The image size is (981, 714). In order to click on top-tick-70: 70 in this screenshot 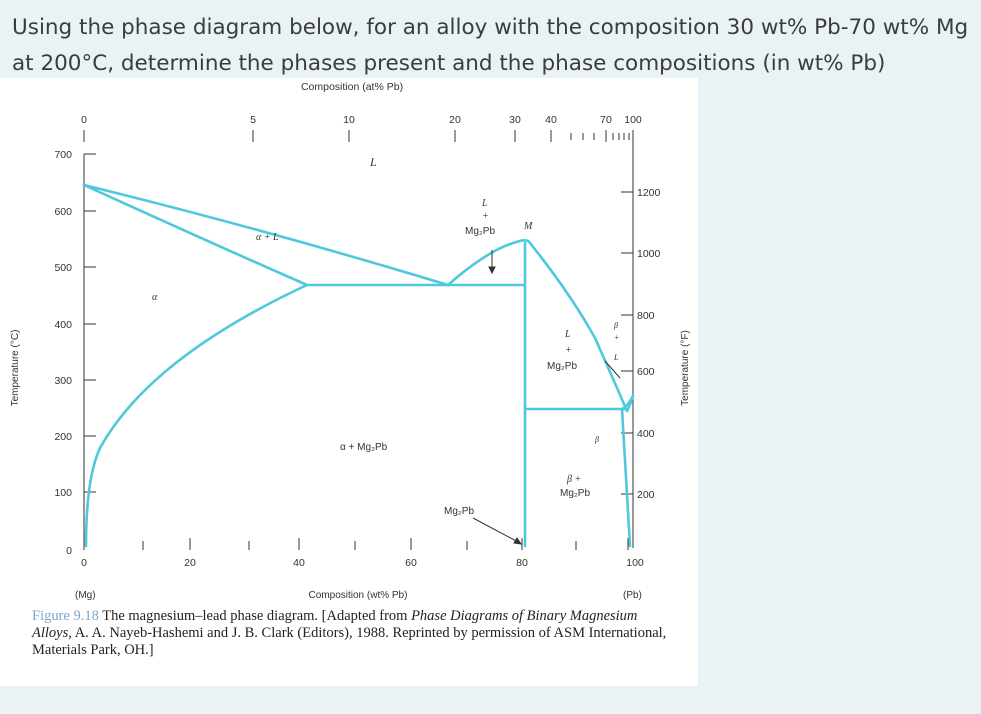, I will do `click(606, 120)`.